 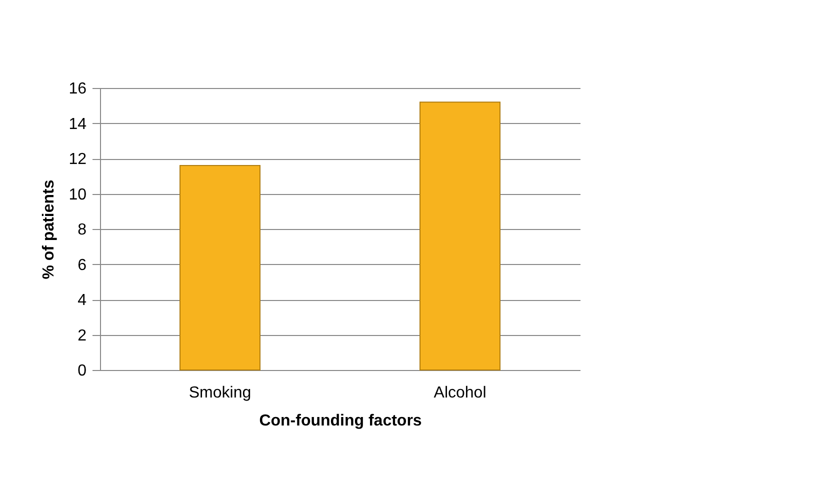 I want to click on y-axis-title: % of patients, so click(x=49, y=230).